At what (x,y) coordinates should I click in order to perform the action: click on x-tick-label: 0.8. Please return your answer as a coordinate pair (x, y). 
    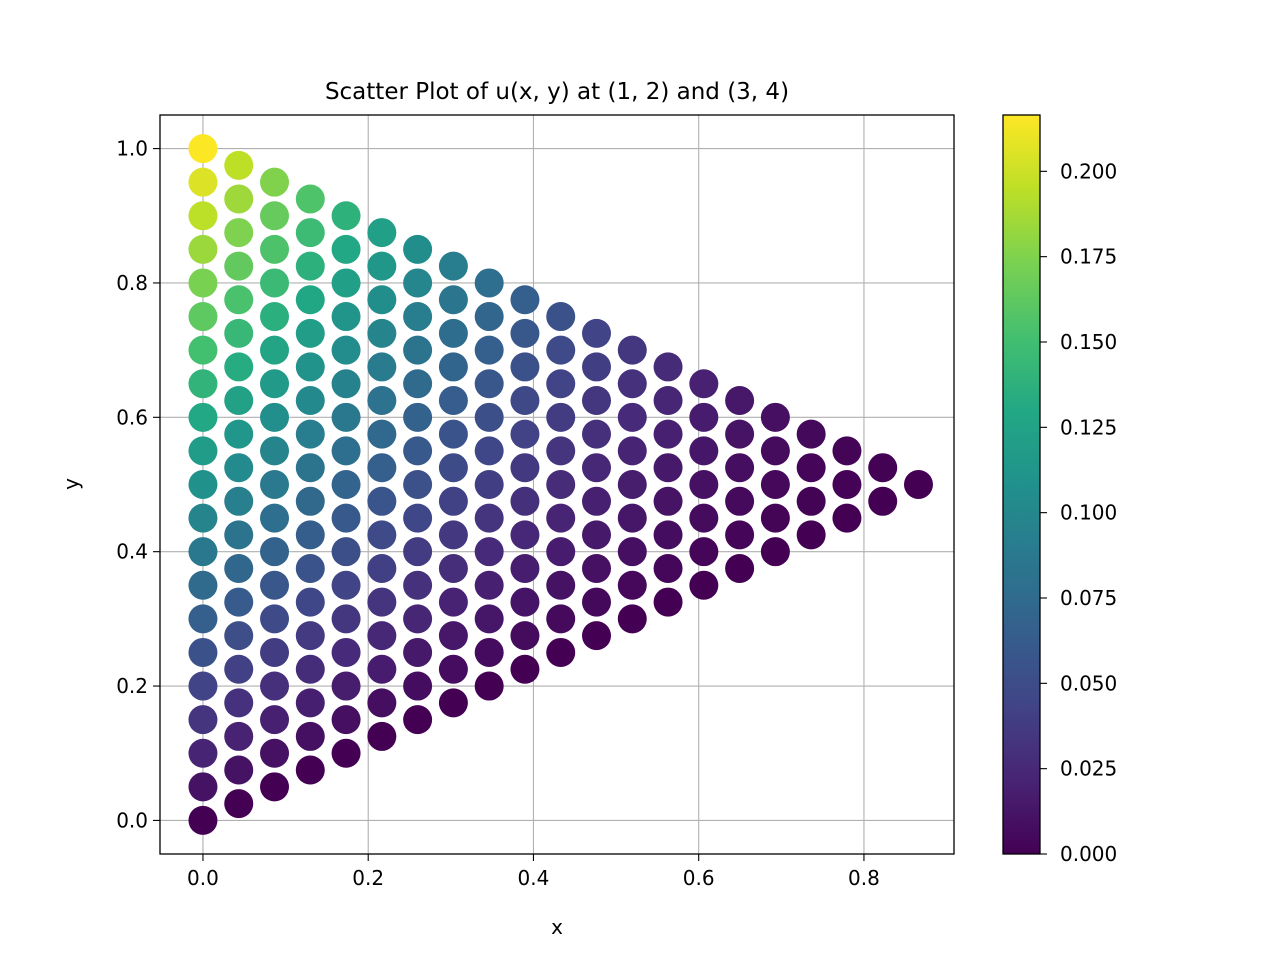
    Looking at the image, I should click on (864, 878).